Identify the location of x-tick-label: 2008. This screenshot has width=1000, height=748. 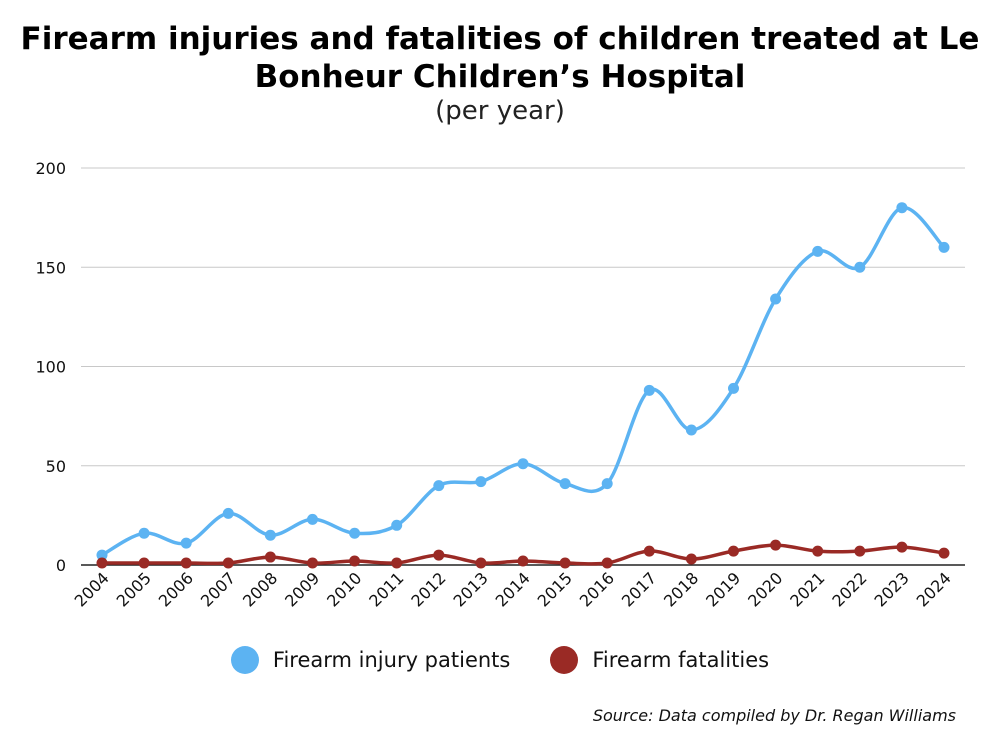
(260, 589).